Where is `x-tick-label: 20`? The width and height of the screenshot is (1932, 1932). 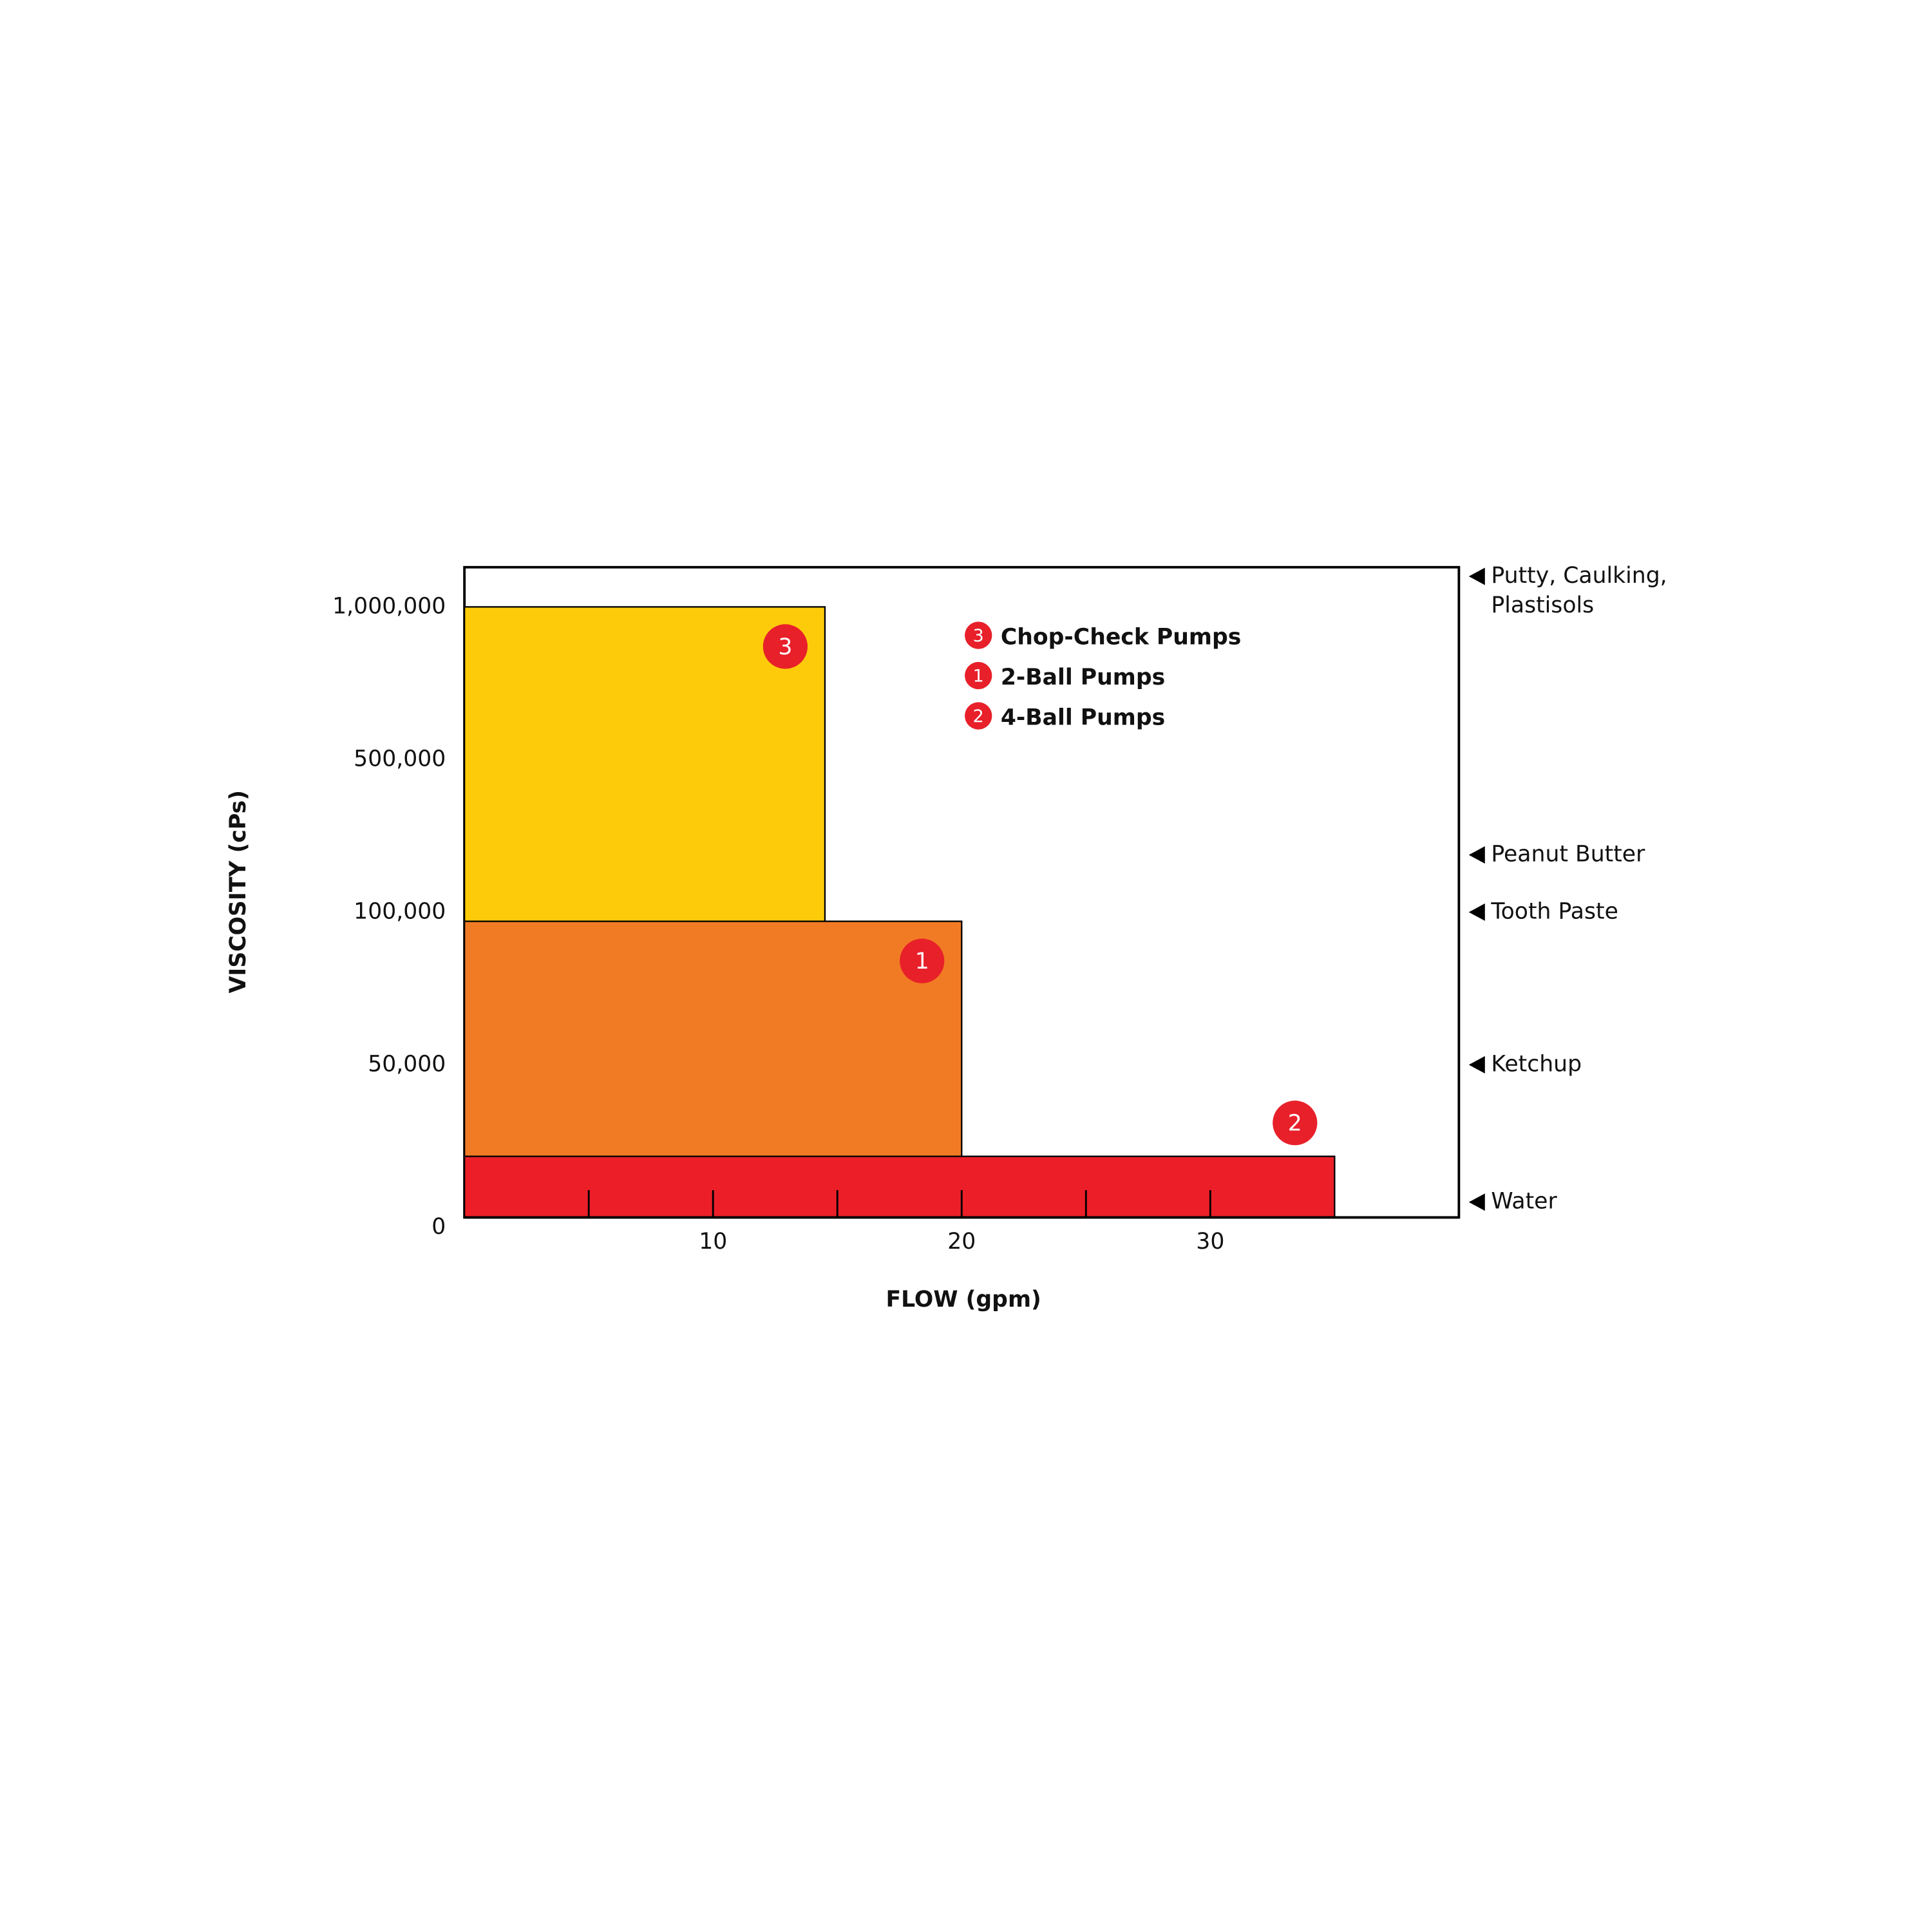
x-tick-label: 20 is located at coordinates (962, 1242).